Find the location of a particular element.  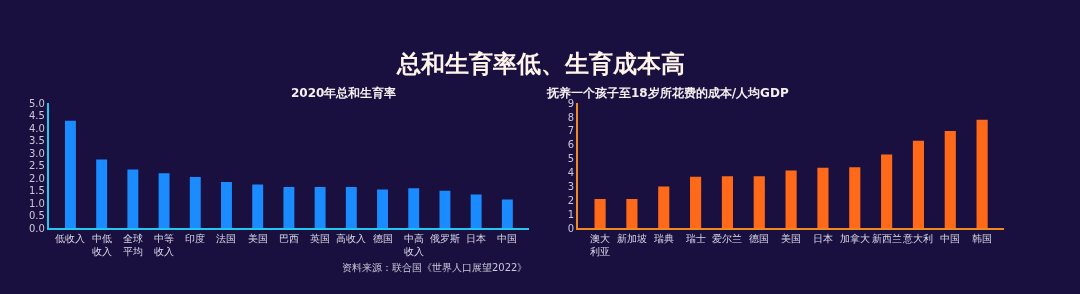

x-tick-label: 中高收入 is located at coordinates (413, 245).